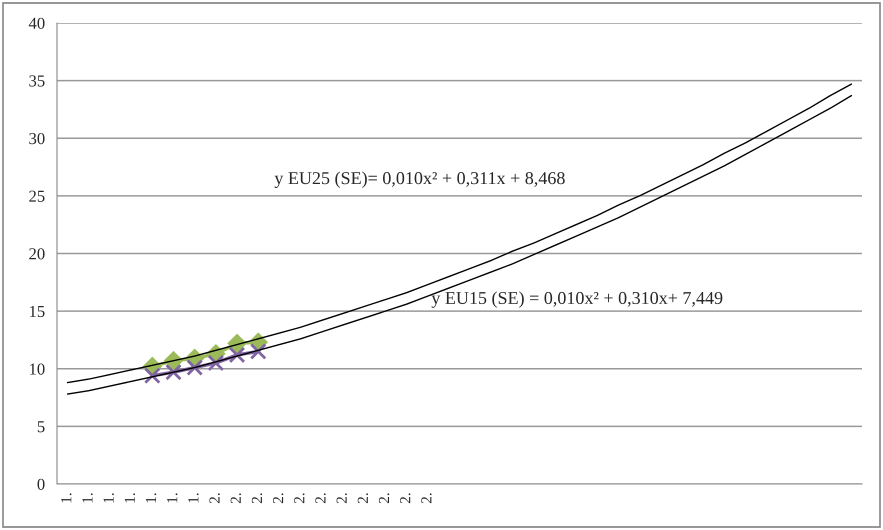 The image size is (883, 530). I want to click on y-tick-label: 15, so click(37, 312).